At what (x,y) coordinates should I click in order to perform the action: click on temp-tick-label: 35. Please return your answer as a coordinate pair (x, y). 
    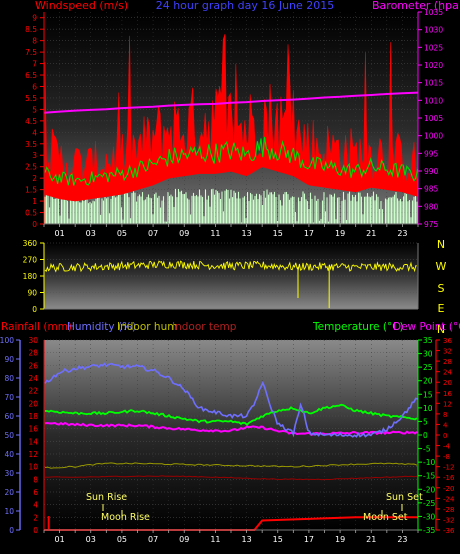
    Looking at the image, I should click on (428, 340).